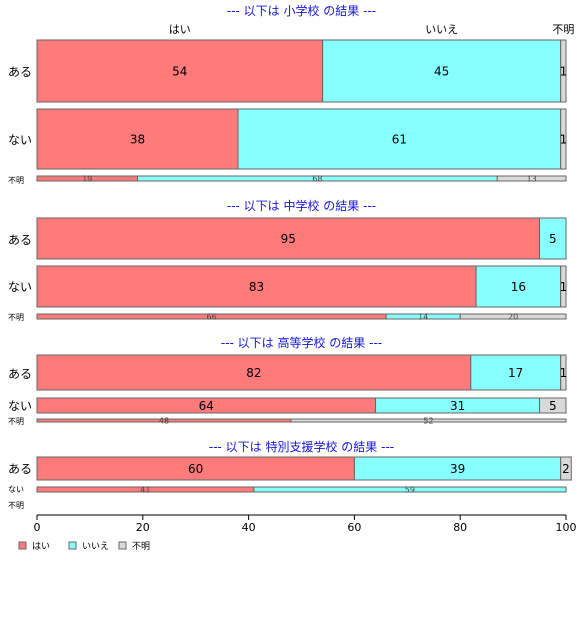 Image resolution: width=580 pixels, height=636 pixels. What do you see at coordinates (195, 469) in the screenshot?
I see `data-label: 60` at bounding box center [195, 469].